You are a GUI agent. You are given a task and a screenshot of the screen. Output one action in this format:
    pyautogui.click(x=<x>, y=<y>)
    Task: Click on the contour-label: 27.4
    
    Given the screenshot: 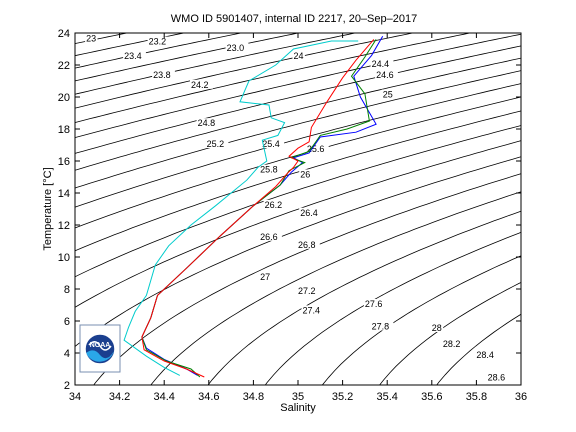 What is the action you would take?
    pyautogui.click(x=312, y=310)
    